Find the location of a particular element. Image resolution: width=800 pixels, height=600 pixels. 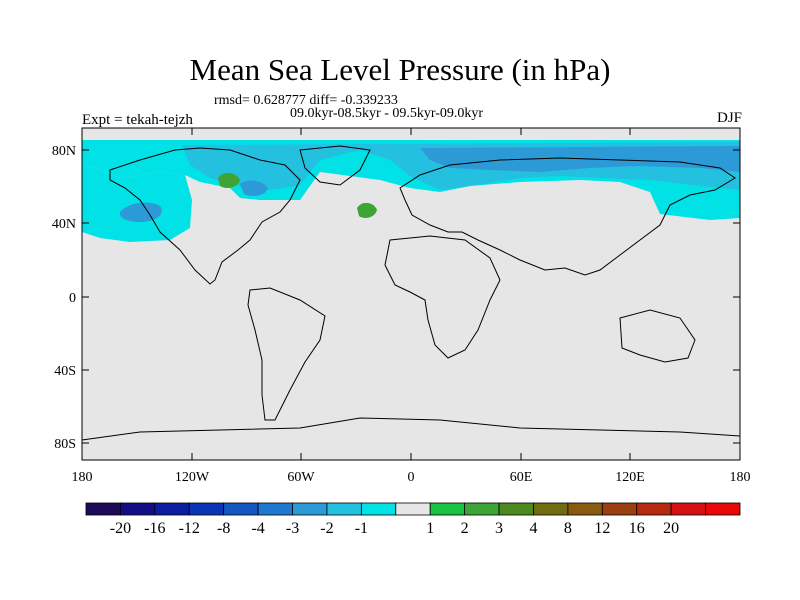

colorbar-label: -2 is located at coordinates (326, 528).